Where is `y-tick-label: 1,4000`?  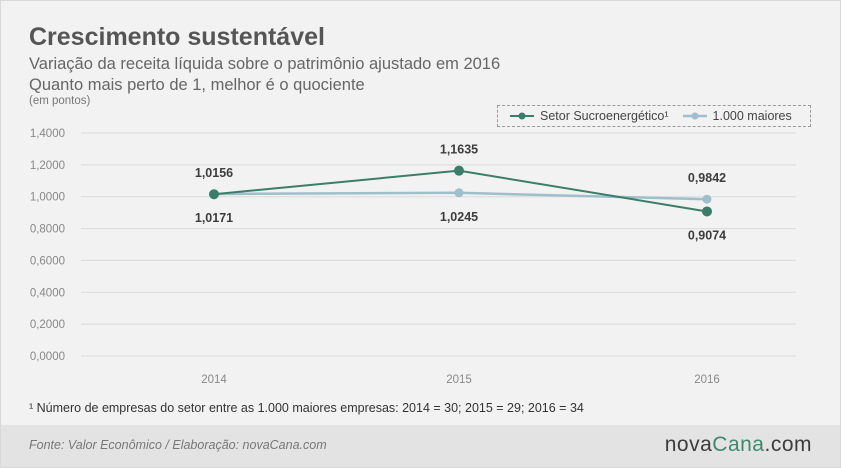 y-tick-label: 1,4000 is located at coordinates (47, 134).